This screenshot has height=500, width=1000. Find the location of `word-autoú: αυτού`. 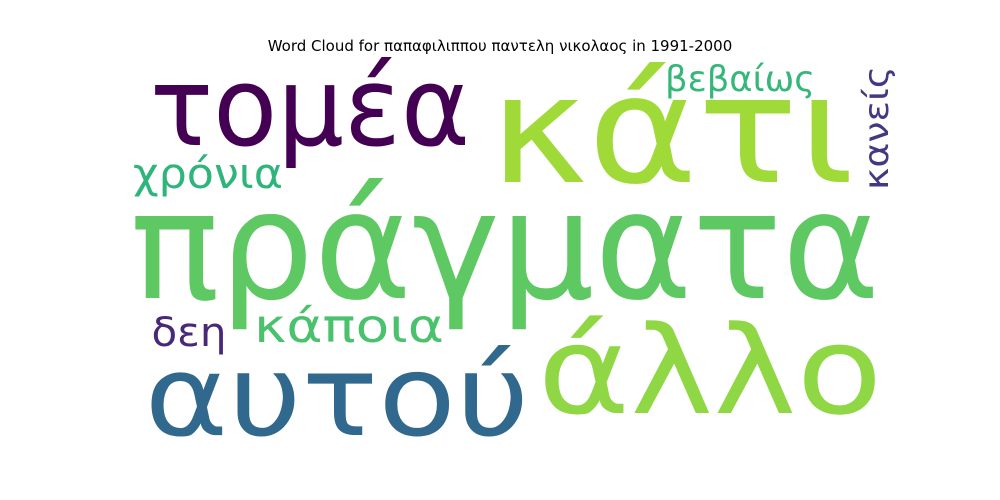

word-autoú: αυτού is located at coordinates (337, 397).